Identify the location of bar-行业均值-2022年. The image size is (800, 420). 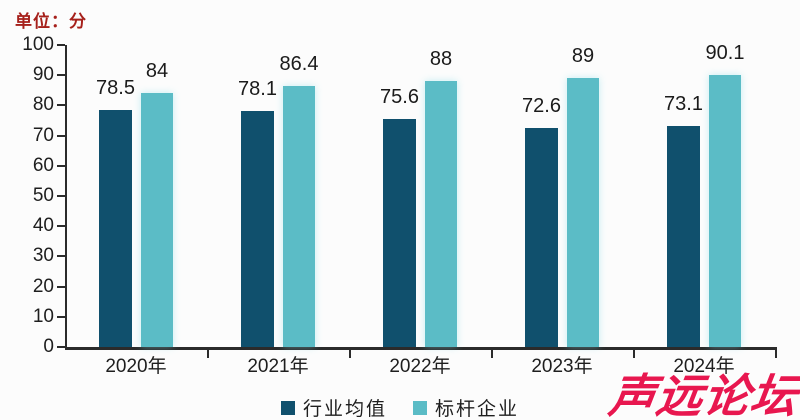
(399, 232).